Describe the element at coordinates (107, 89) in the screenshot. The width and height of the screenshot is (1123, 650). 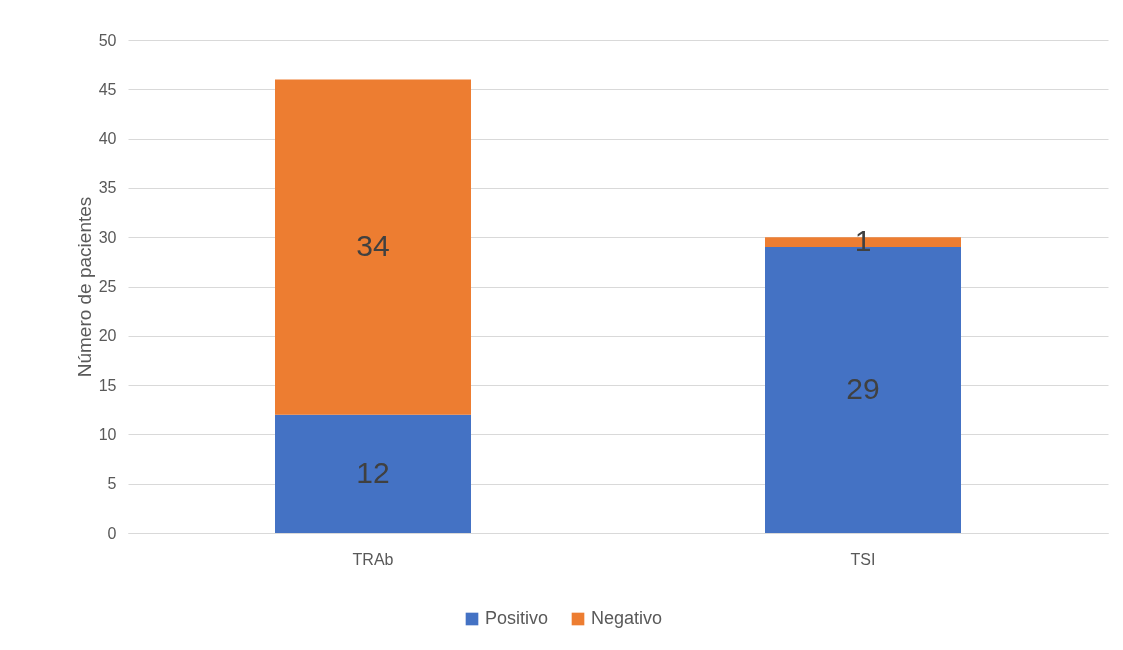
I see `y-tick-label: 45` at that location.